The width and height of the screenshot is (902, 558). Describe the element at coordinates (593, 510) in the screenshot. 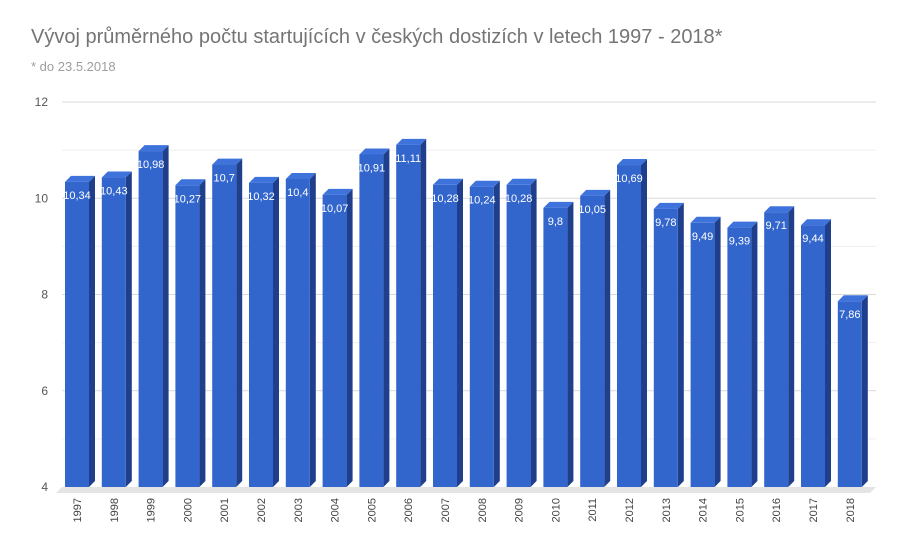

I see `x-tick-label: 2011` at that location.